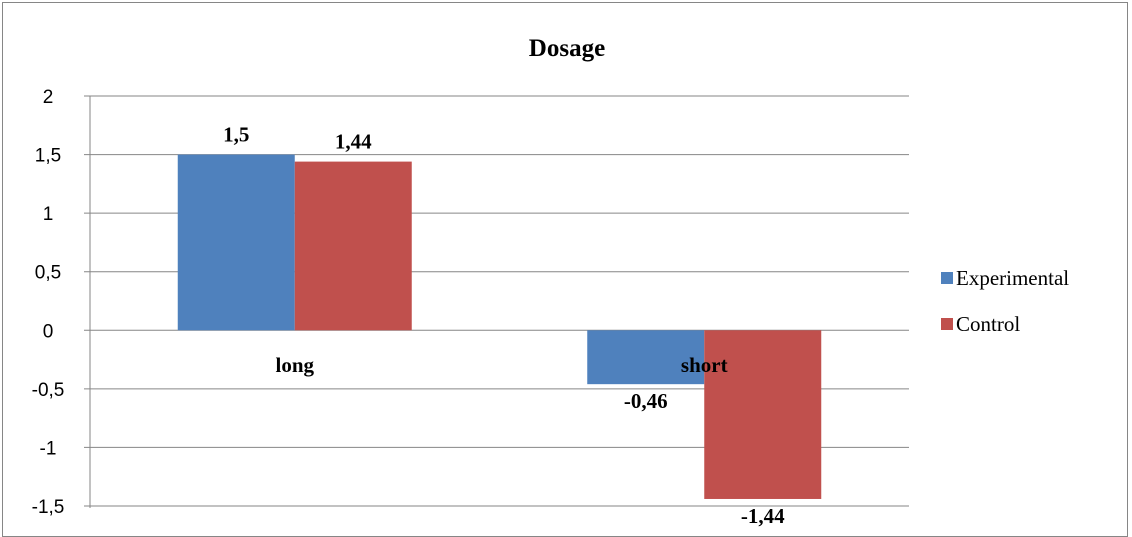 This screenshot has width=1132, height=537. Describe the element at coordinates (236, 135) in the screenshot. I see `data-label: 1,5` at that location.